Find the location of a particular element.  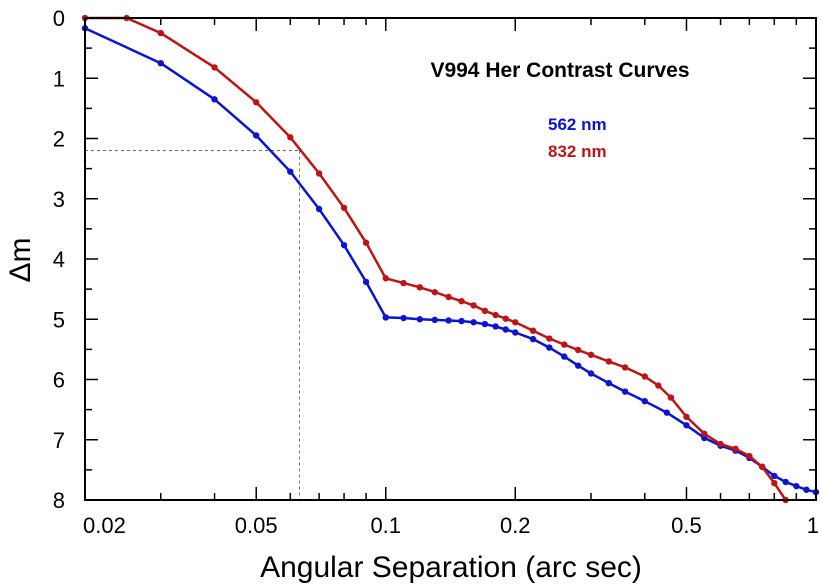

y-tick-label: 7 is located at coordinates (59, 440).